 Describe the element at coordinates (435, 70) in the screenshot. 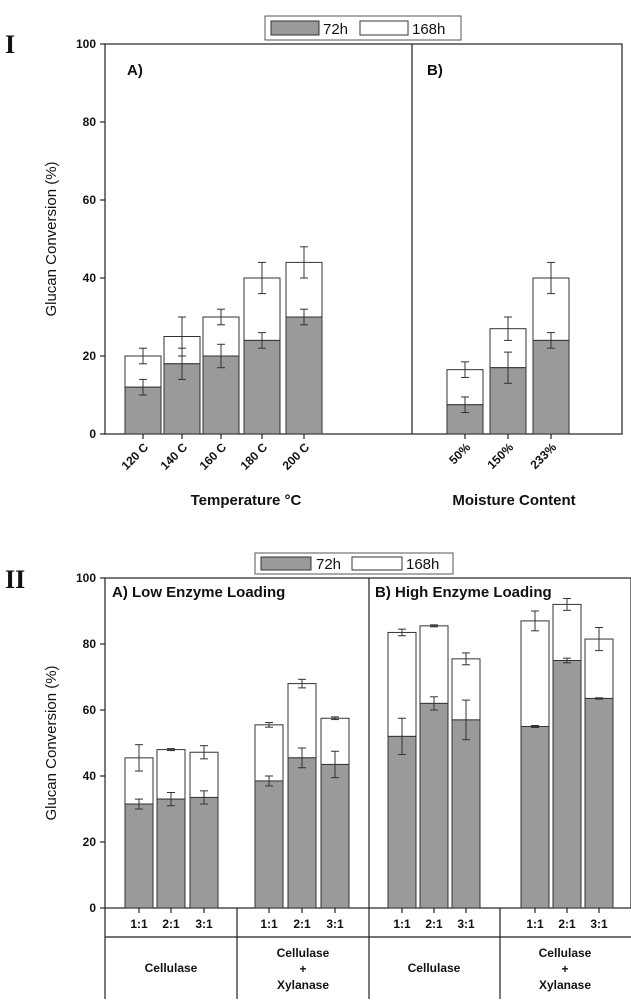

I see `panel-i-b-label: B)` at that location.